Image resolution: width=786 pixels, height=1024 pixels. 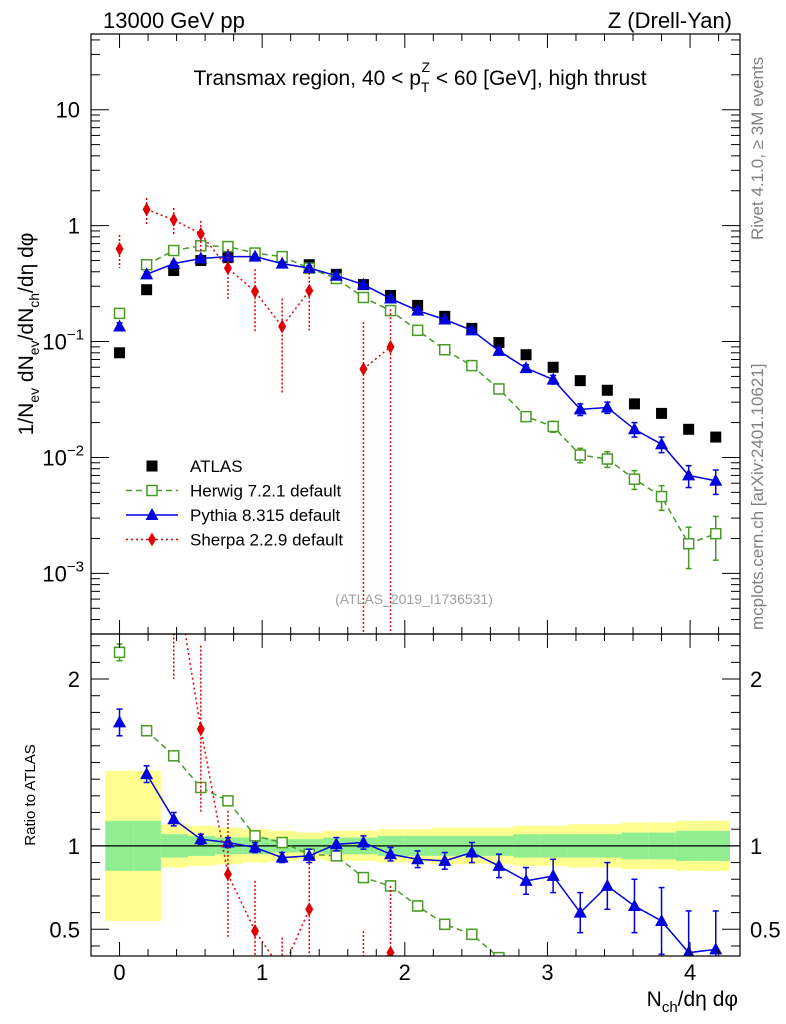 What do you see at coordinates (708, 999) in the screenshot?
I see `xlabel-b: /dη dφ` at bounding box center [708, 999].